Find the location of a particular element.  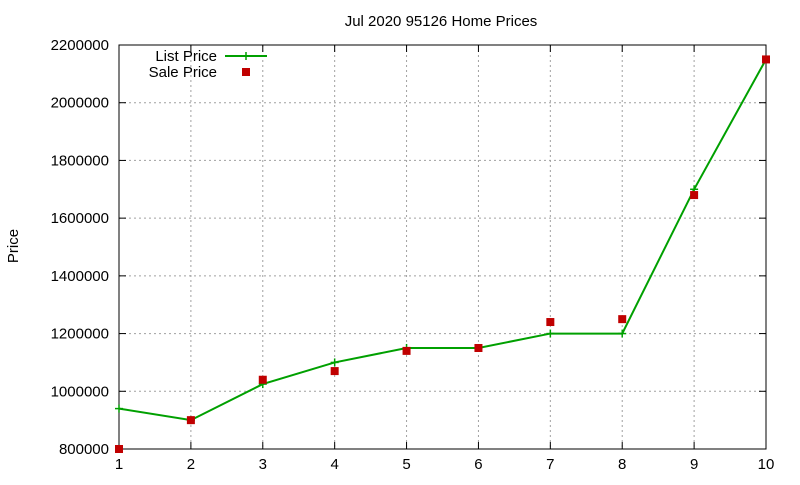

y-tick-label: 2000000 is located at coordinates (80, 103).